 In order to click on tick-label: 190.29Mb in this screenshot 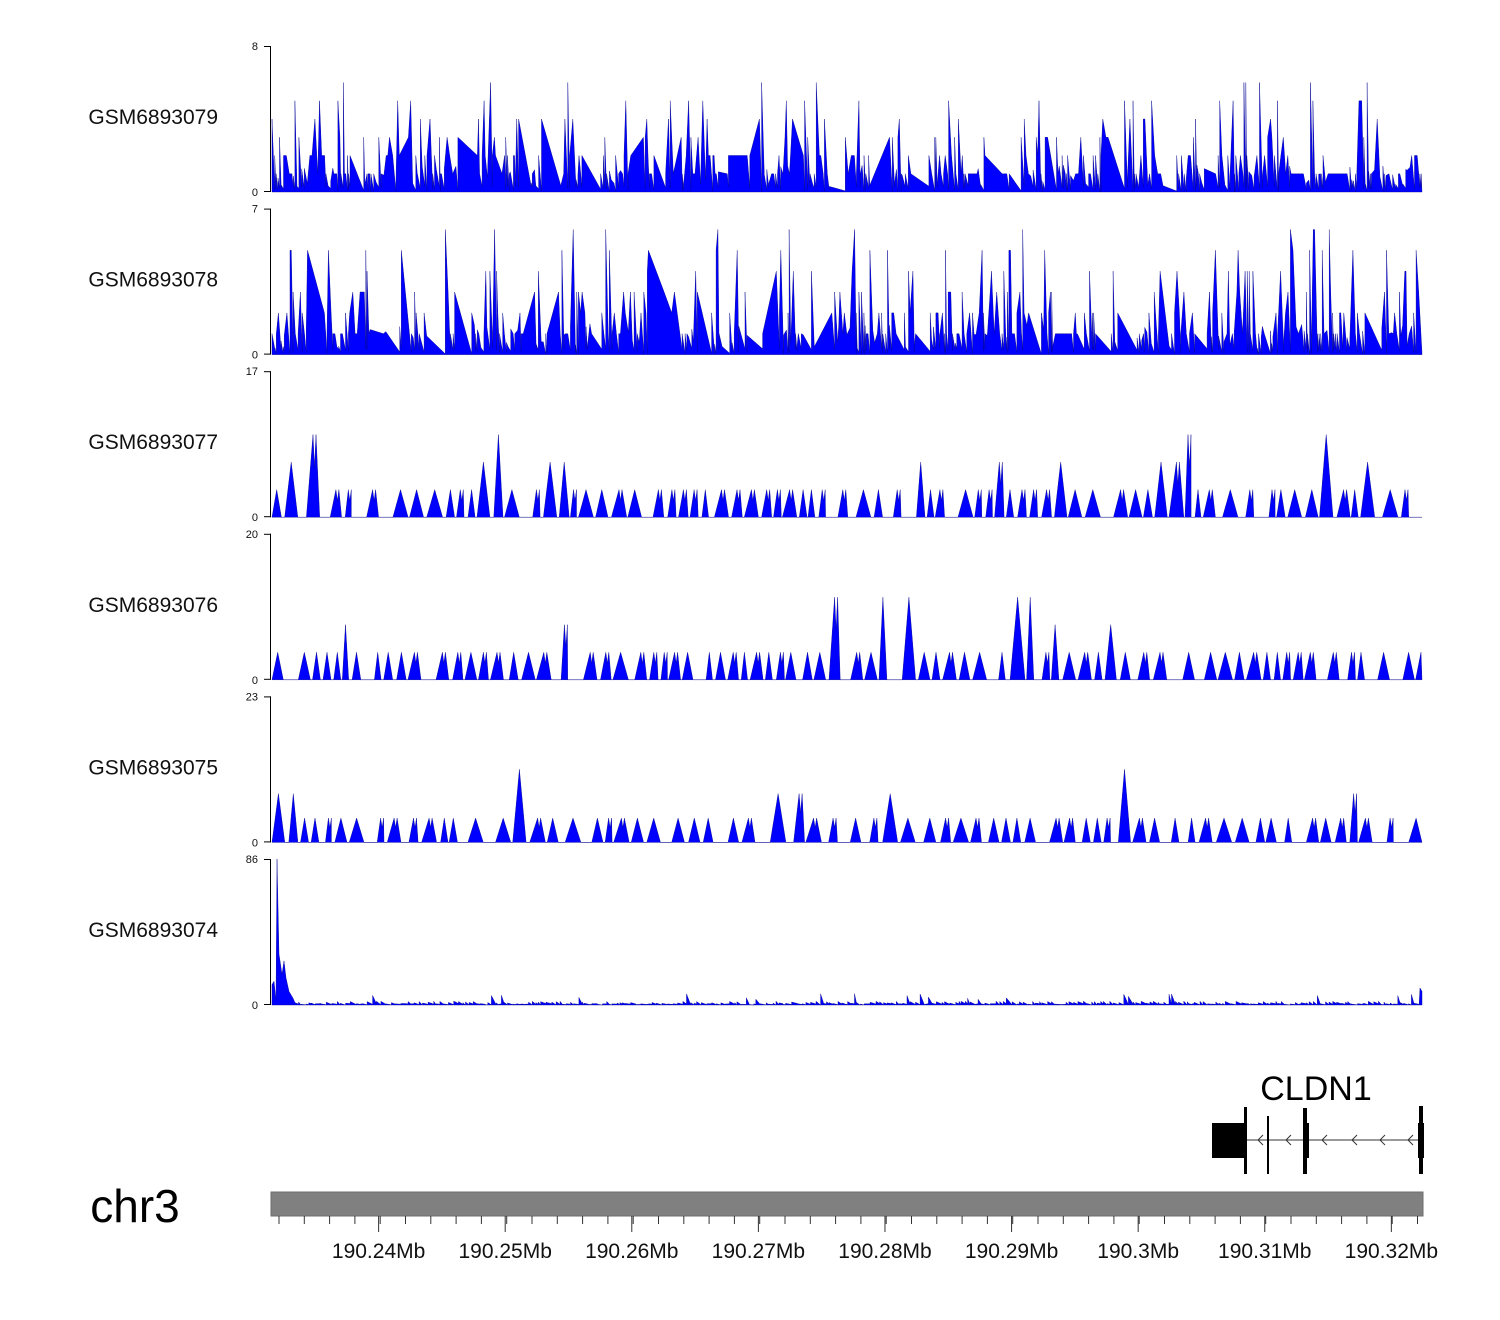, I will do `click(1011, 1251)`.